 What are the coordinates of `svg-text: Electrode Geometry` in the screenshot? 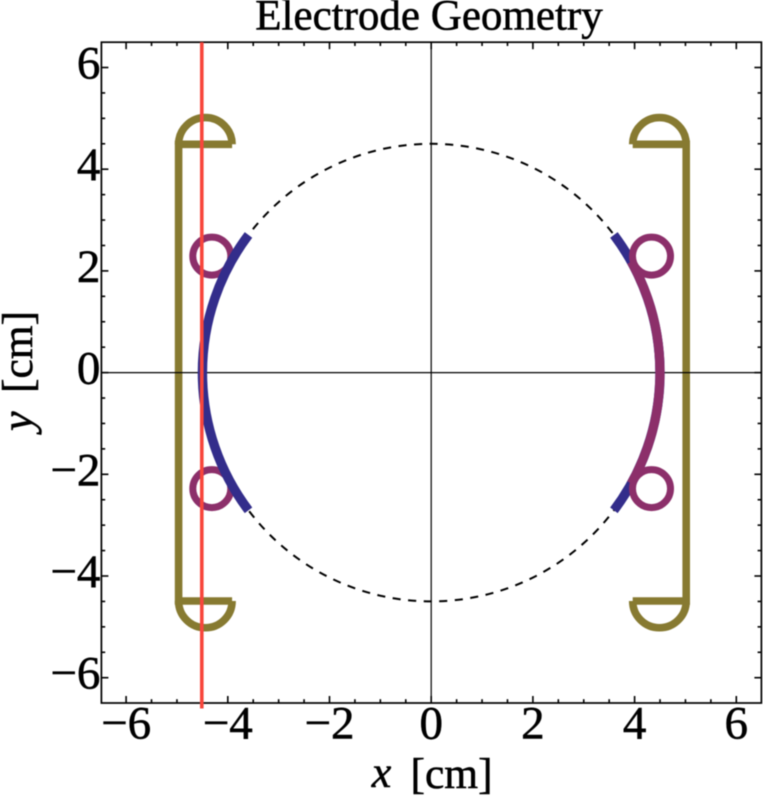 It's located at (429, 19).